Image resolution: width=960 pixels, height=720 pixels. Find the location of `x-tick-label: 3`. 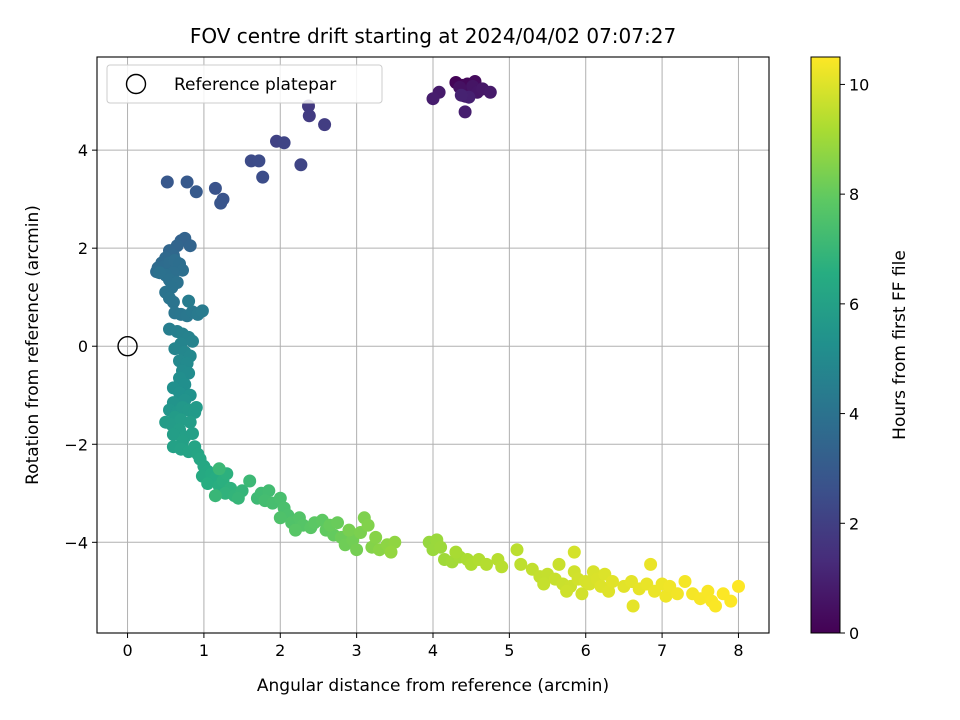

x-tick-label: 3 is located at coordinates (357, 650).